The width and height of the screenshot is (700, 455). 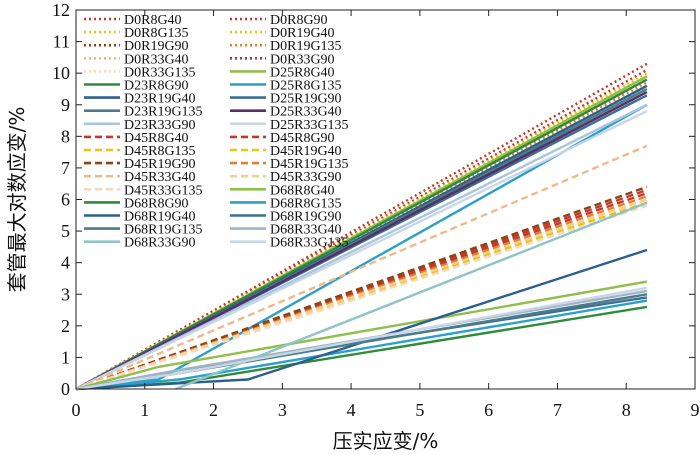 What do you see at coordinates (156, 46) in the screenshot?
I see `legend-label-D0R19G90: D0R19G90` at bounding box center [156, 46].